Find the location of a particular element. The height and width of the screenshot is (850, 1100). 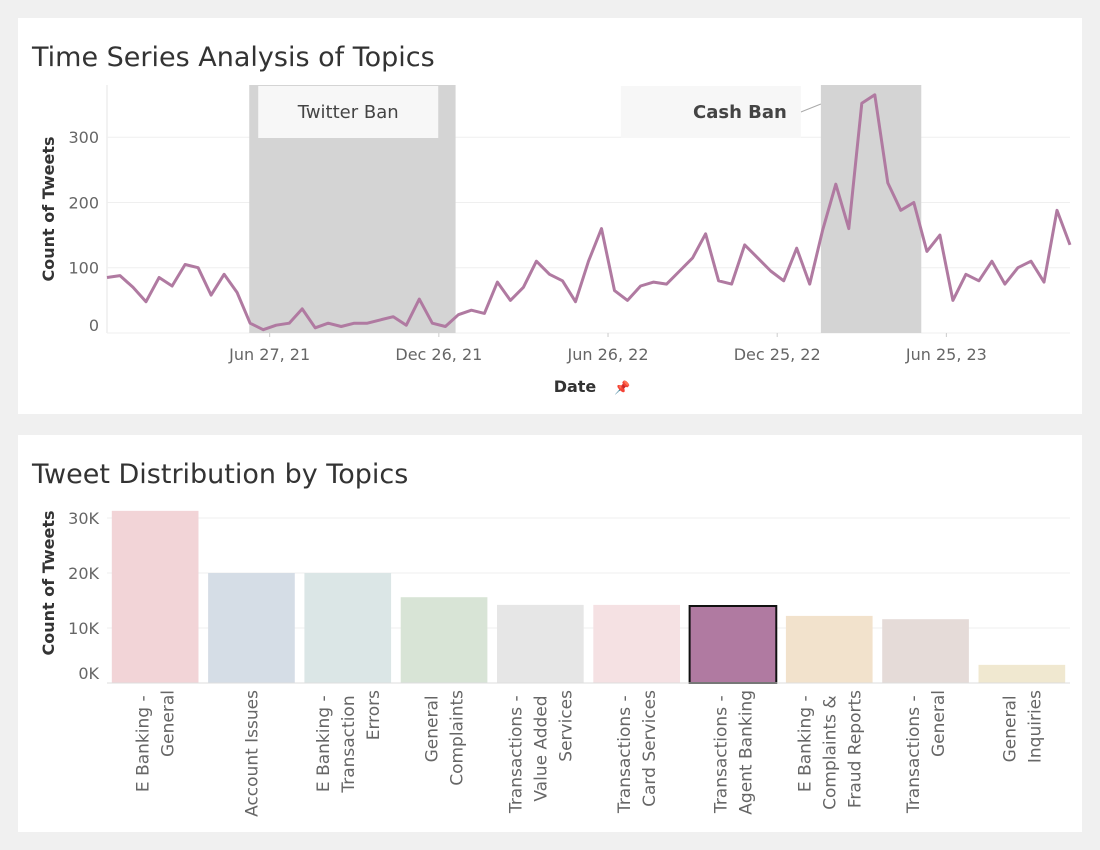

y-tick-label: 200 is located at coordinates (83, 202).